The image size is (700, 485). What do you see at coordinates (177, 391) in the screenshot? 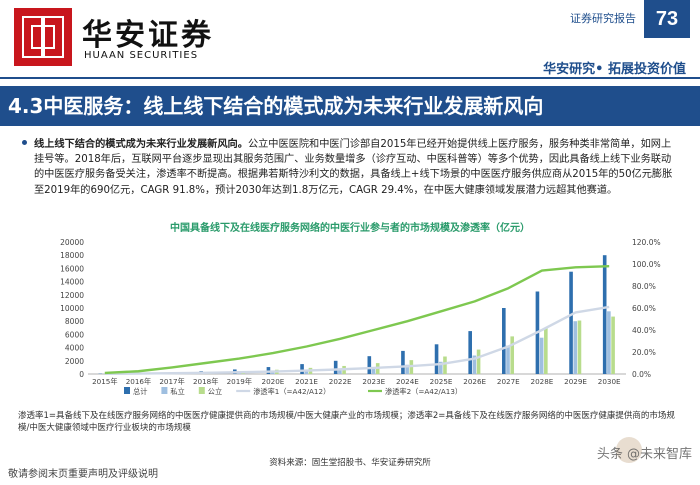
I see `legend-label: 私立` at bounding box center [177, 391].